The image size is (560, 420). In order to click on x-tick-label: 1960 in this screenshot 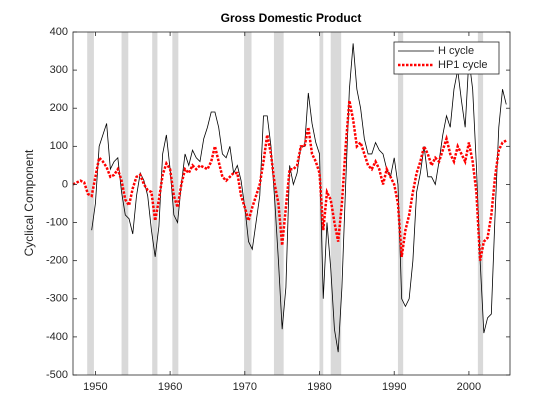, I will do `click(170, 387)`.